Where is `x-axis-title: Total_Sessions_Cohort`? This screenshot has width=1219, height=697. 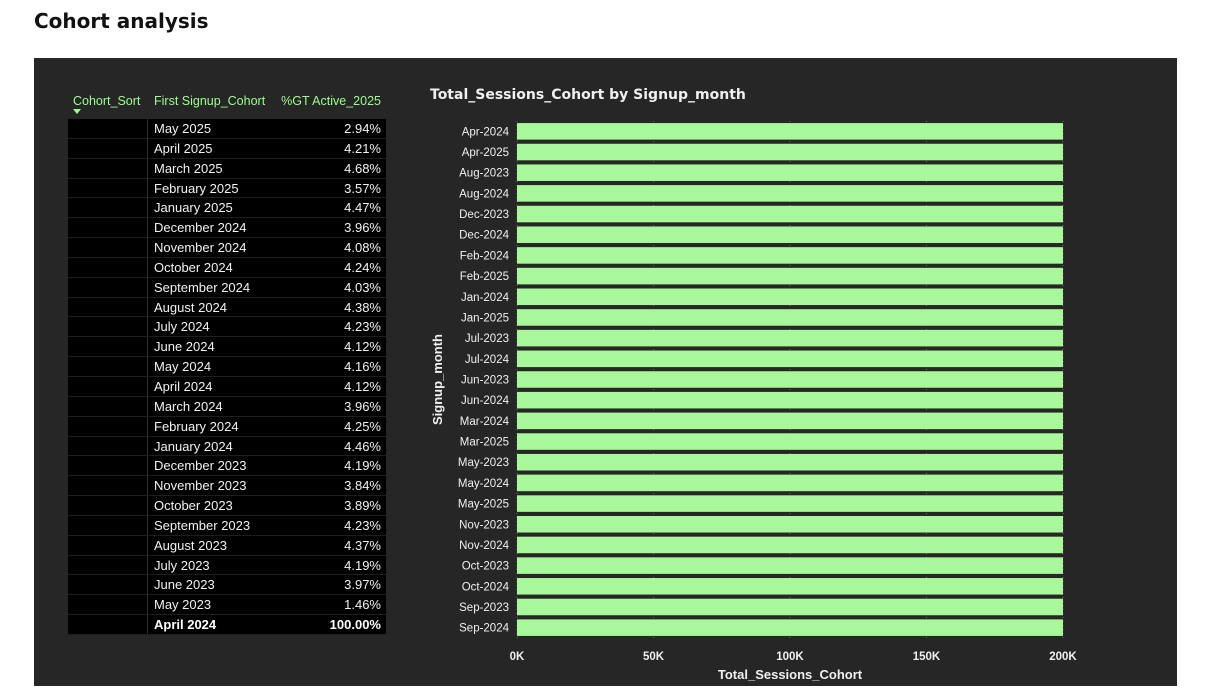
x-axis-title: Total_Sessions_Cohort is located at coordinates (790, 674).